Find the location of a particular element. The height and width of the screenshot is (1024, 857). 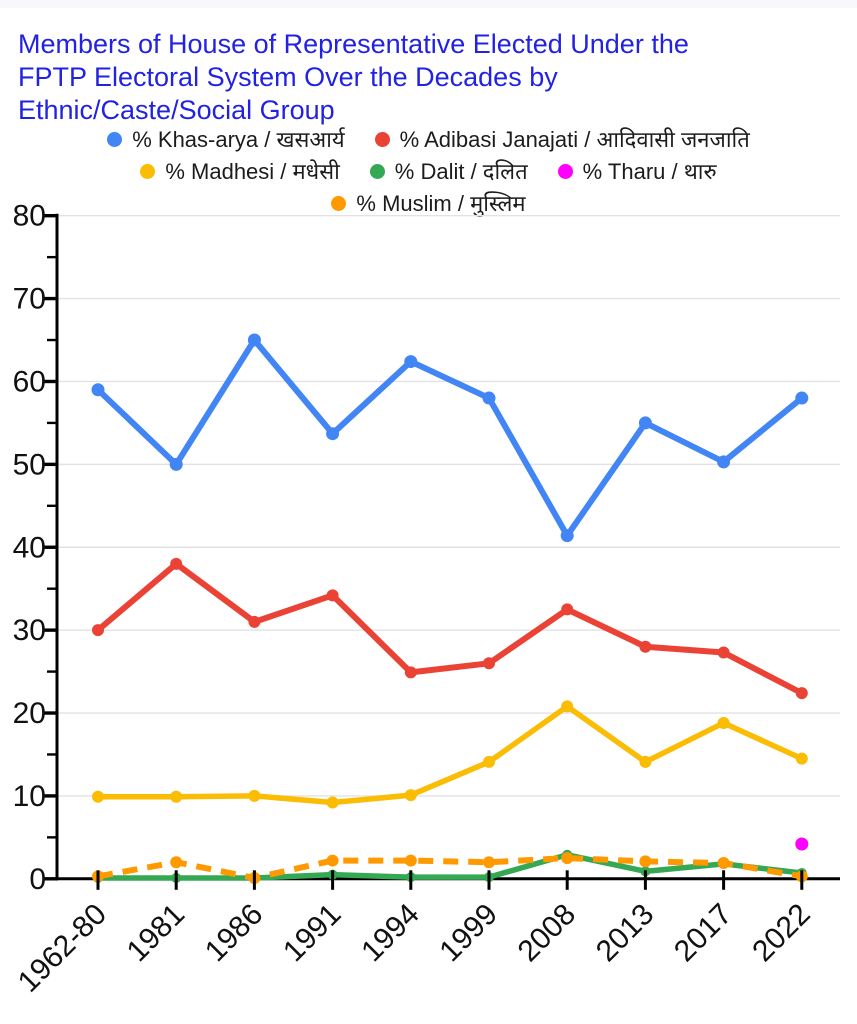

x-axis-label-1962-80: 1962-80 is located at coordinates (62, 948).